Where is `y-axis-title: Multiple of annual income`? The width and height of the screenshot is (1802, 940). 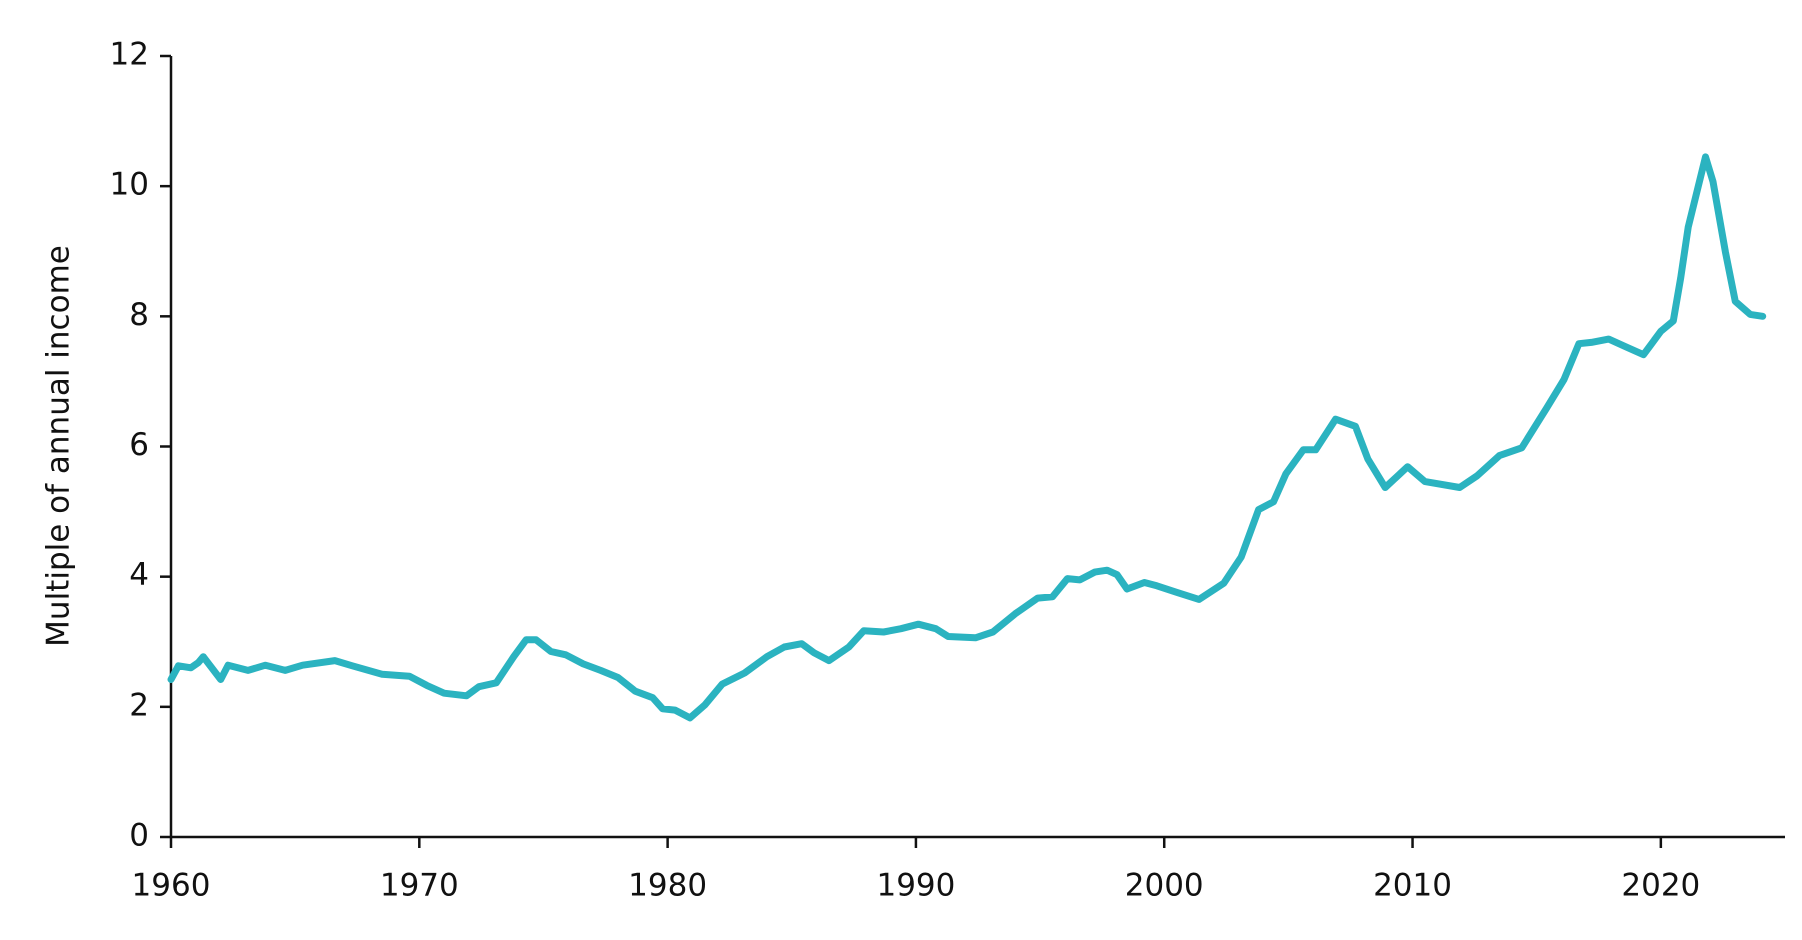
y-axis-title: Multiple of annual income is located at coordinates (59, 446).